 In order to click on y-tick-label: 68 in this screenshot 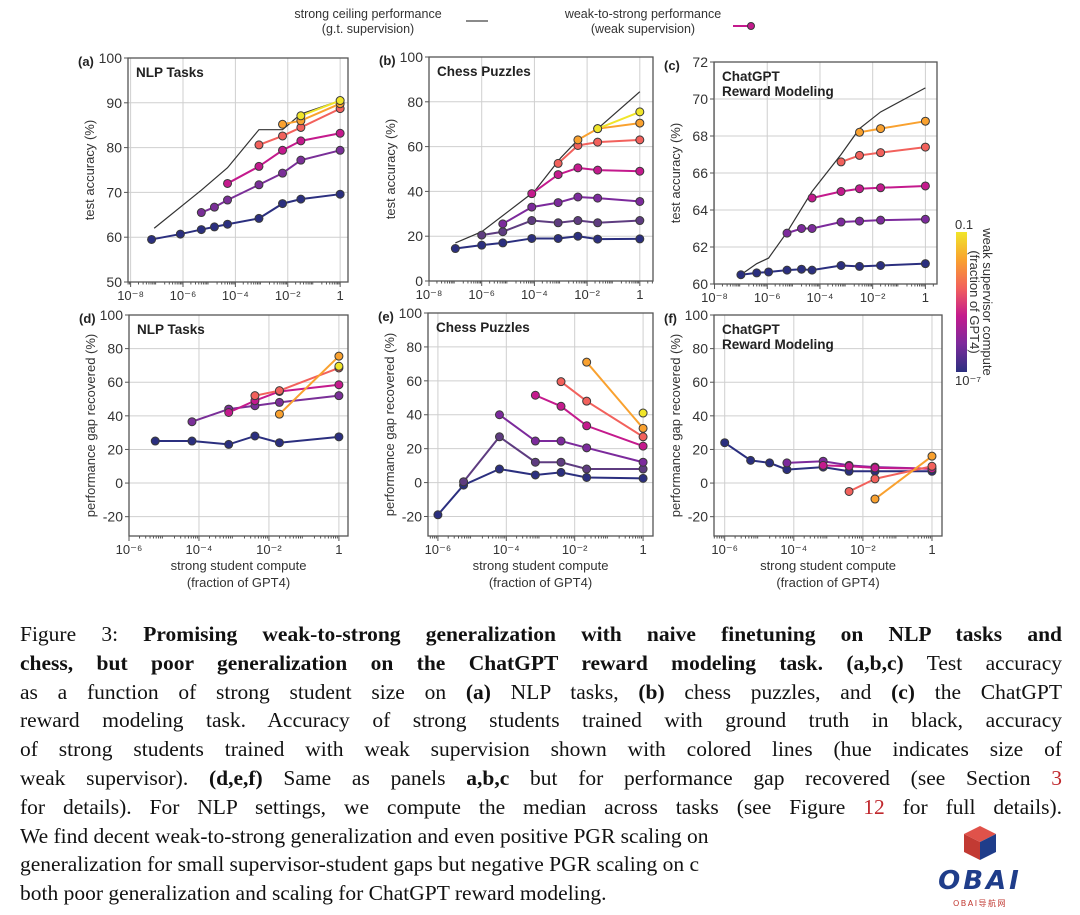, I will do `click(700, 136)`.